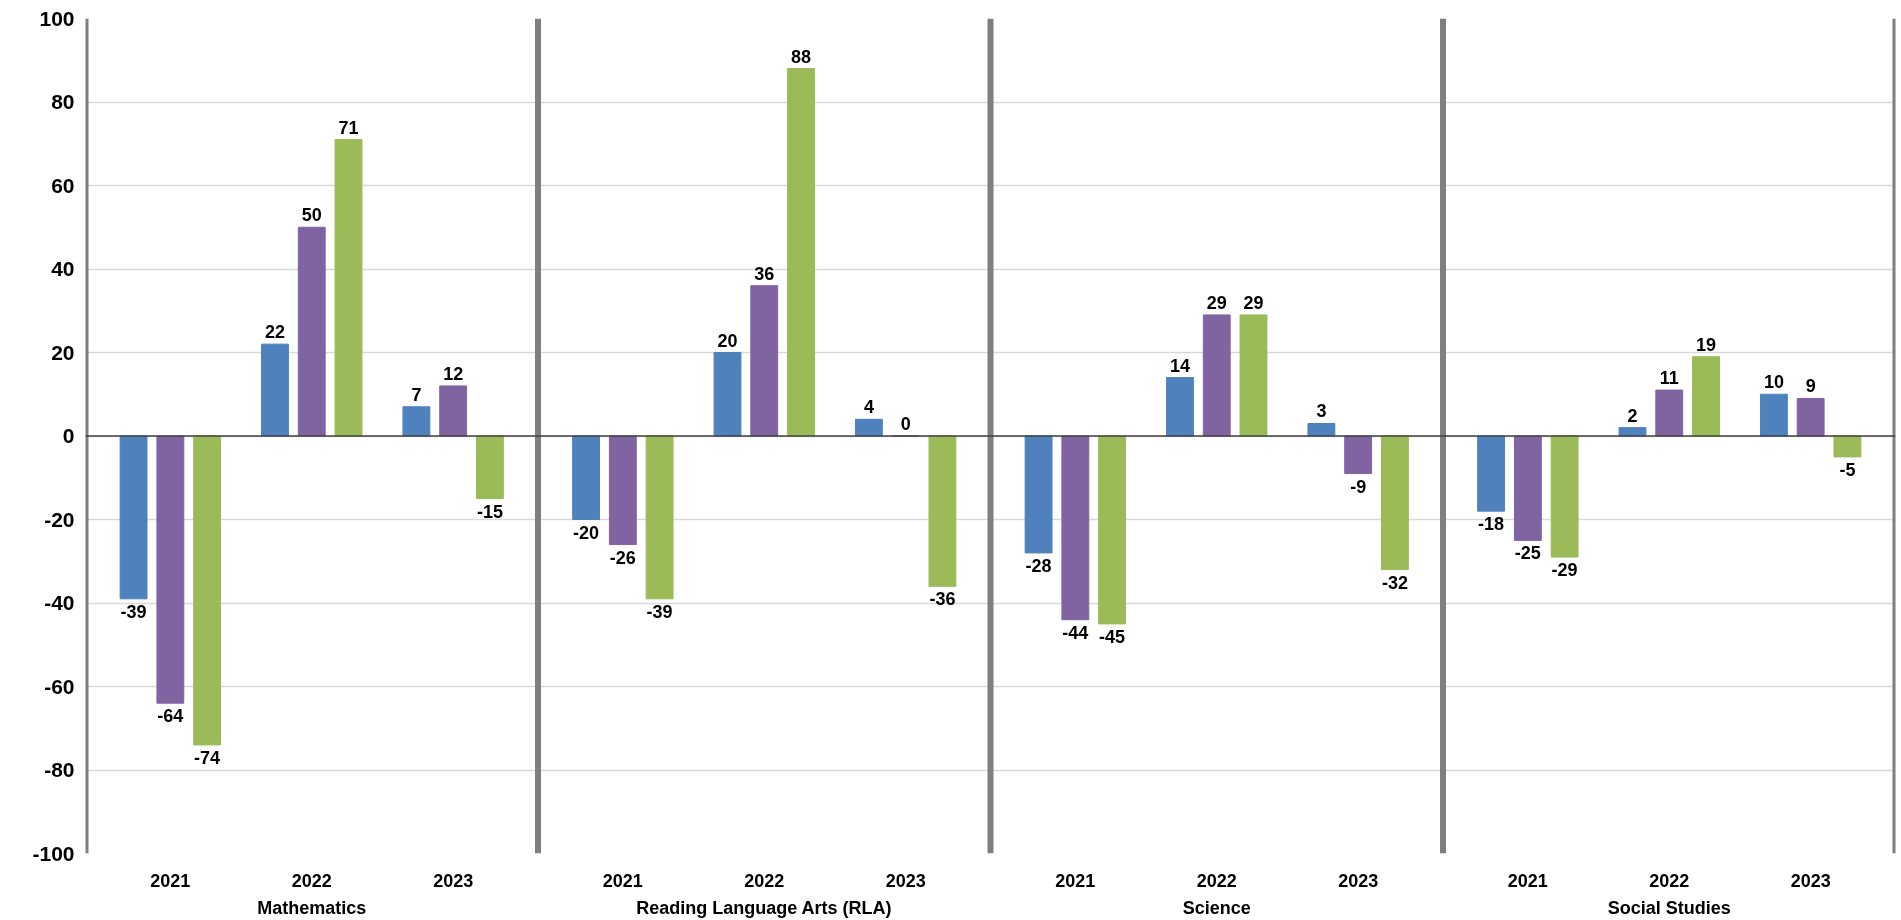 The width and height of the screenshot is (1901, 920). Describe the element at coordinates (59, 769) in the screenshot. I see `y-tick-label: -80` at that location.